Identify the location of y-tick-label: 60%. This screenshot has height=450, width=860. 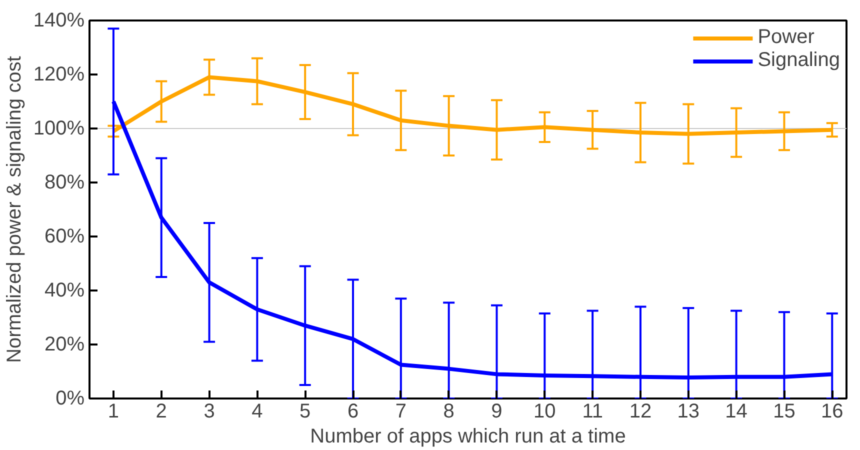
(64, 237).